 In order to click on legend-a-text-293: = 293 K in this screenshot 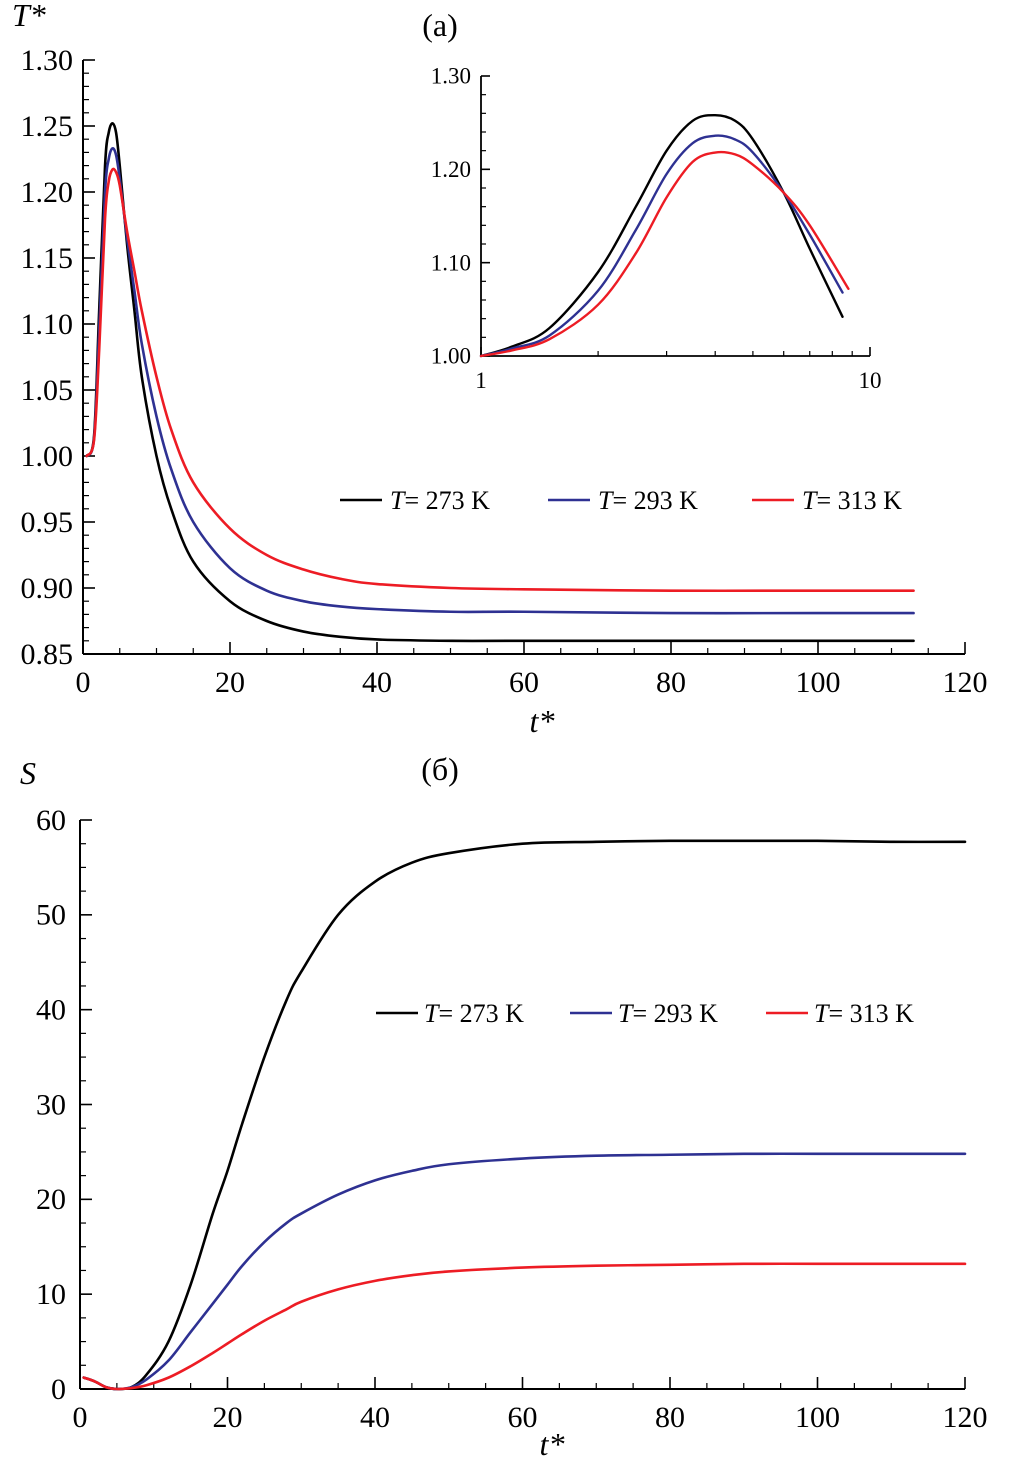, I will do `click(655, 500)`.